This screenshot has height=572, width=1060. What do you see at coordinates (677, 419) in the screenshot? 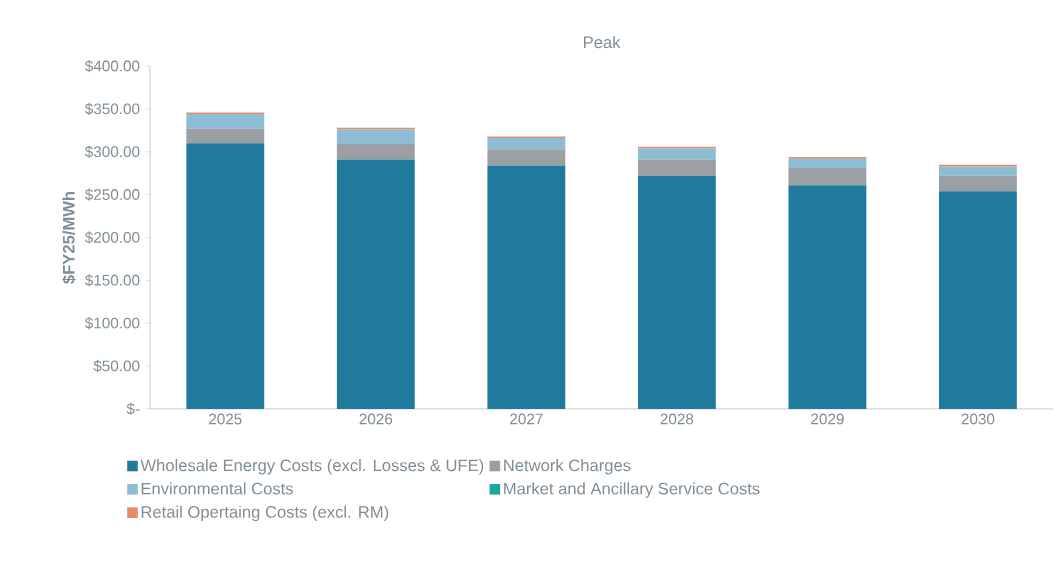
I see `x-tick-label: 2028` at bounding box center [677, 419].